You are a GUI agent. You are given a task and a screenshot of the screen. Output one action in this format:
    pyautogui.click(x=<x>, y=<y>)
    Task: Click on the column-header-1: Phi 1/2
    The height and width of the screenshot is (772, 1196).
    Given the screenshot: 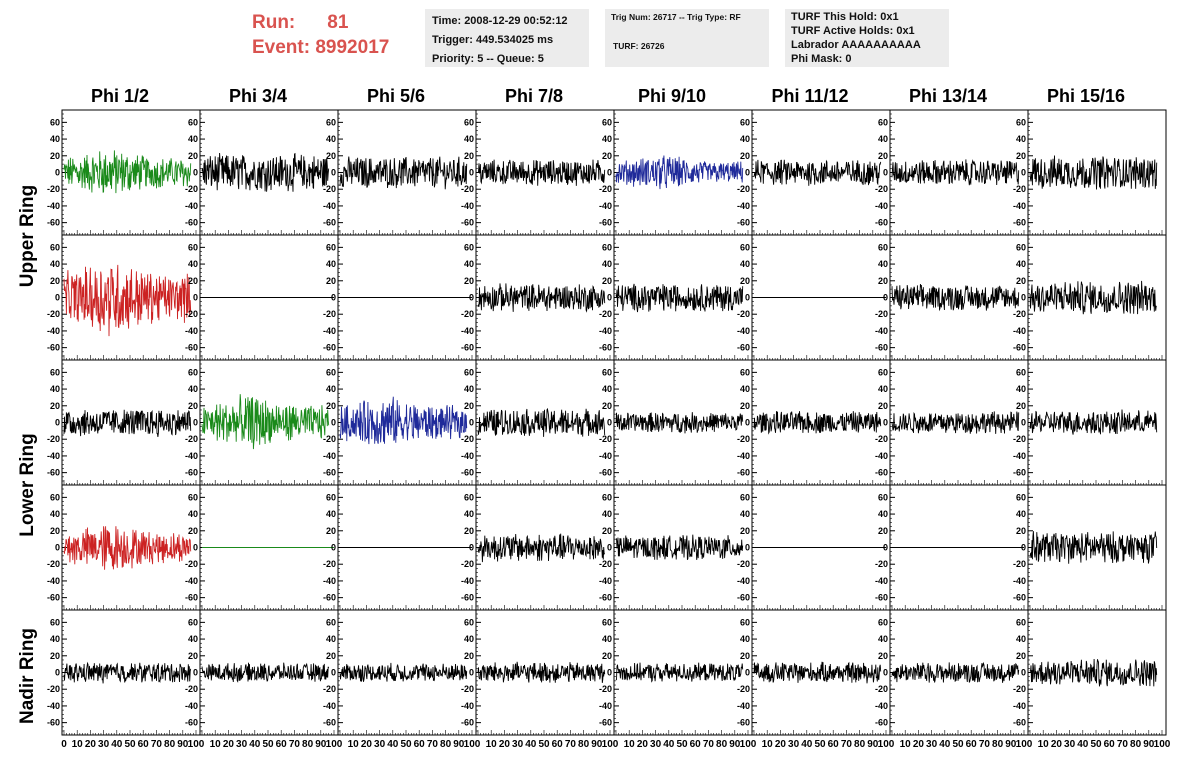 What is the action you would take?
    pyautogui.click(x=120, y=96)
    